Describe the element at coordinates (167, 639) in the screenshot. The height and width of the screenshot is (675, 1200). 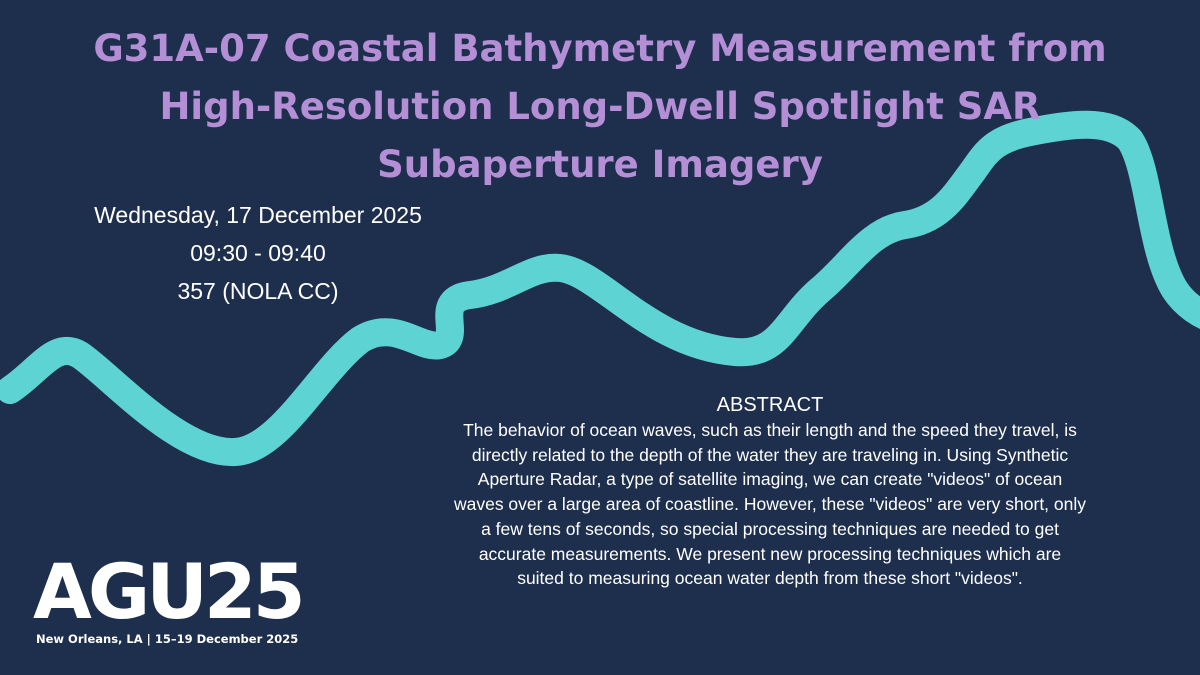
I see `logo-tagline: New Orleans, LA | 15–19 December 2025` at that location.